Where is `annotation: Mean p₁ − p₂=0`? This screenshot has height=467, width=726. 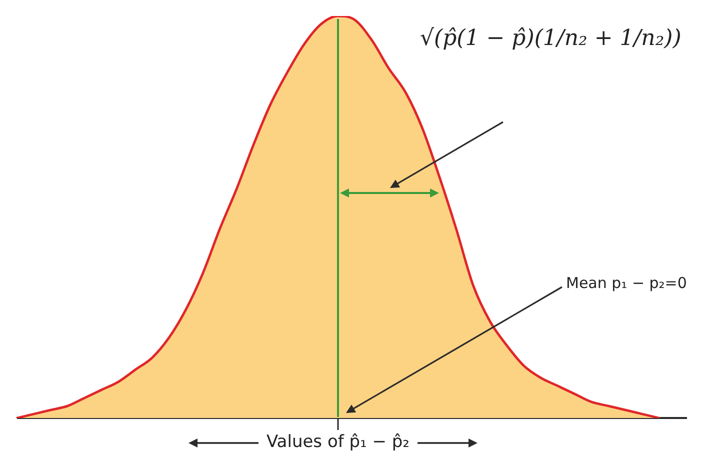 annotation: Mean p₁ − p₂=0 is located at coordinates (626, 283).